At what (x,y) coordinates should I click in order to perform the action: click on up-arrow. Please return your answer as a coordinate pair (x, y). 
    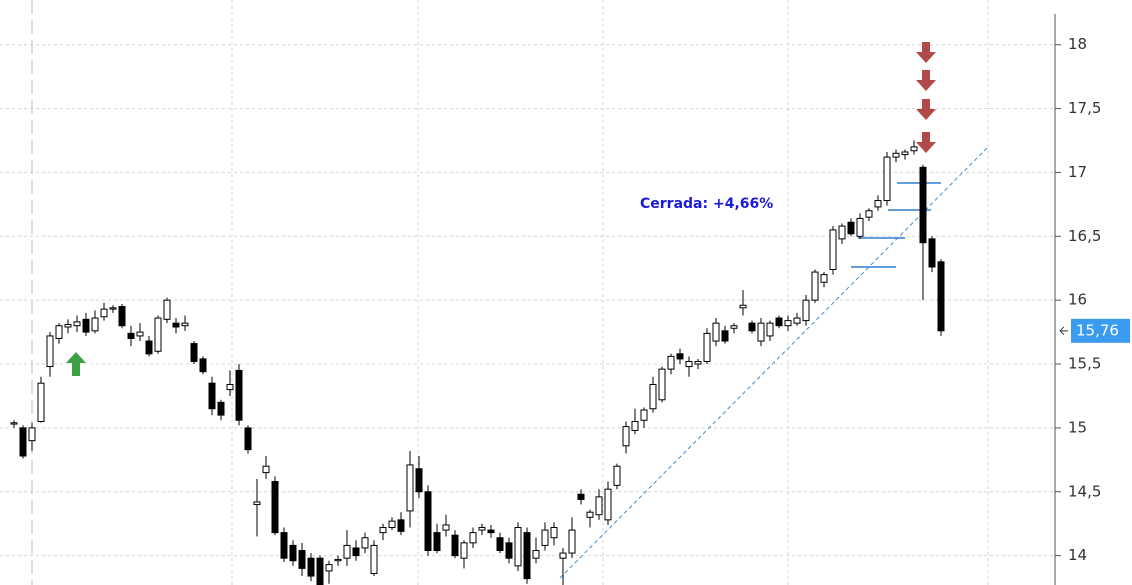
    Looking at the image, I should click on (76, 364).